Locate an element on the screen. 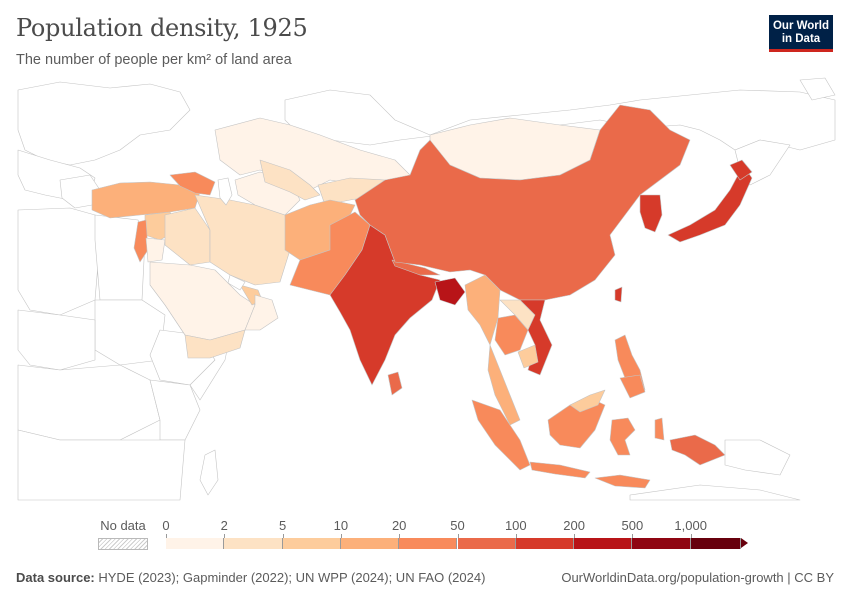 This screenshot has height=600, width=850. legend-tick-label: 20 is located at coordinates (399, 525).